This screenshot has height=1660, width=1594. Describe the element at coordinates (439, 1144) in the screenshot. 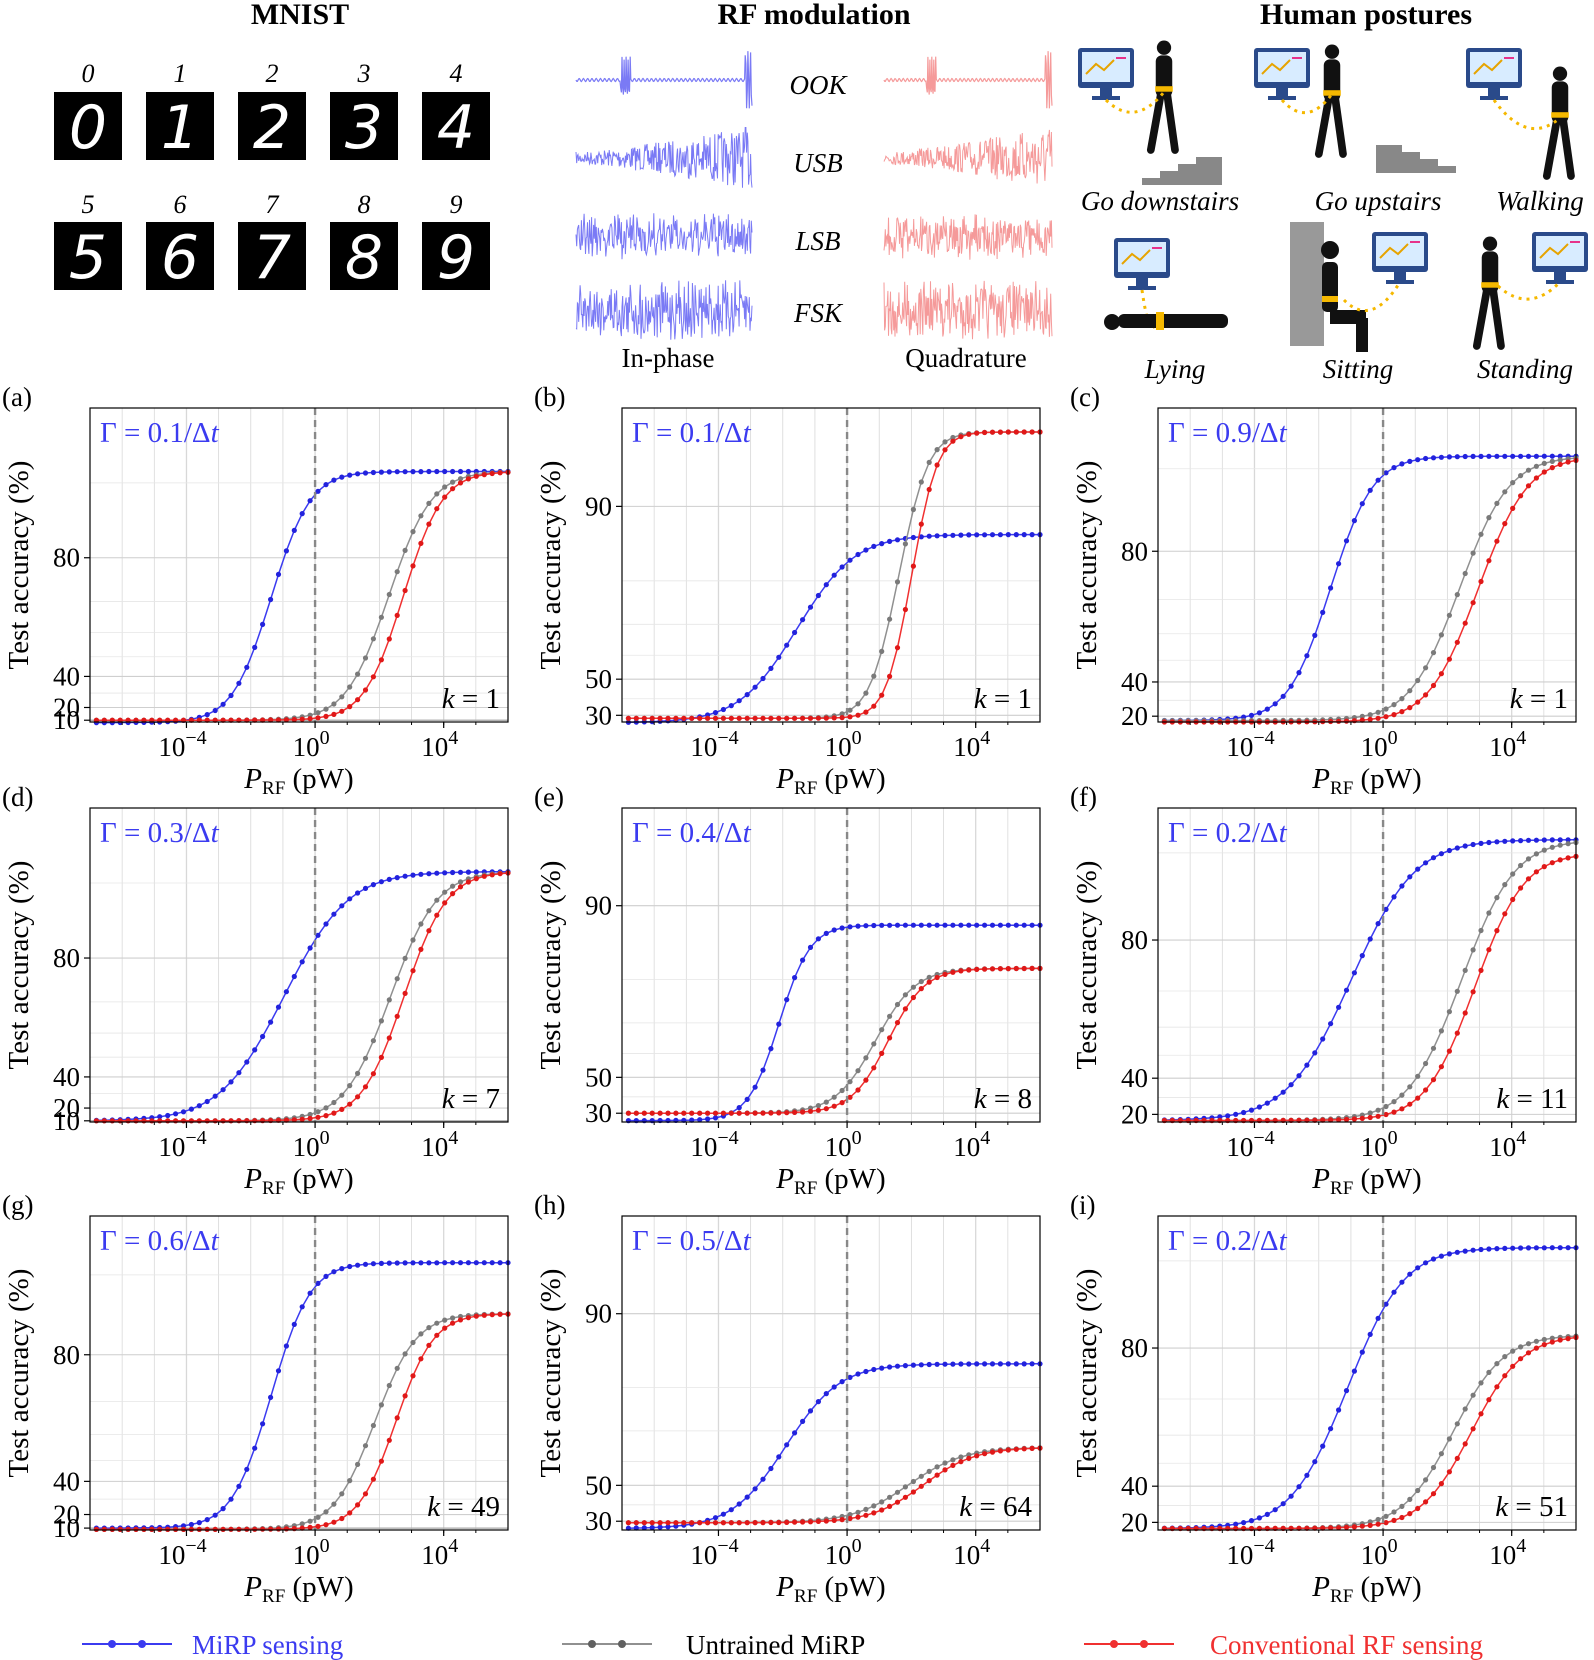

I see `x-tick-label: 10⁴` at that location.